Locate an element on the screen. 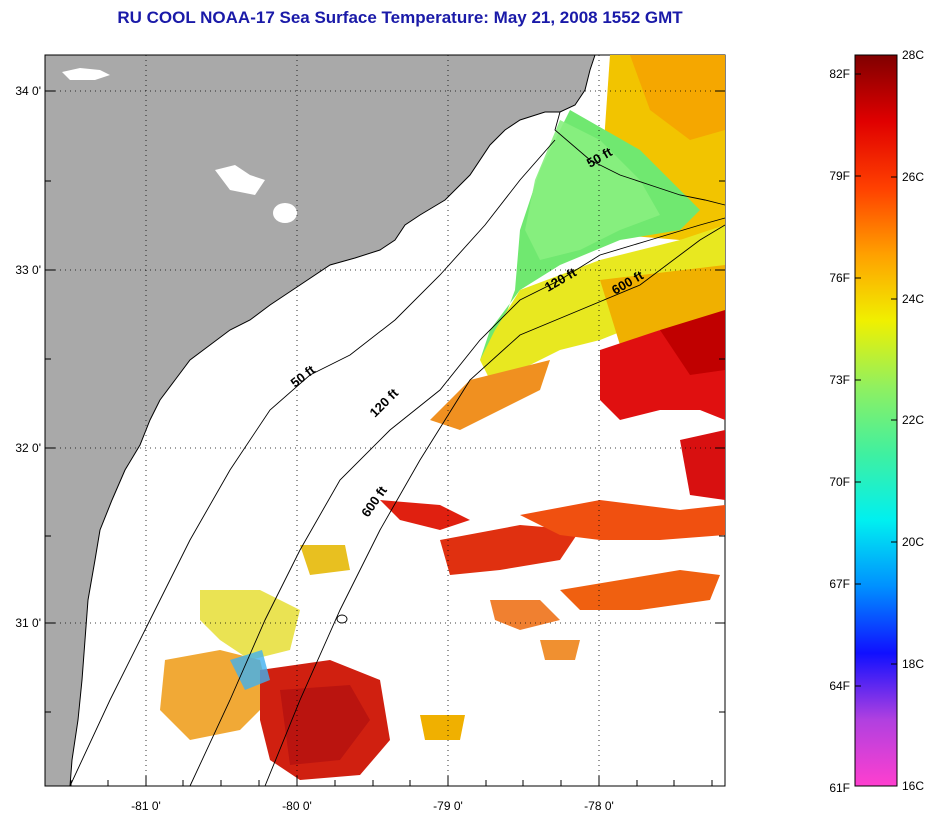 Image resolution: width=936 pixels, height=817 pixels. celsius-label: 28C is located at coordinates (913, 55).